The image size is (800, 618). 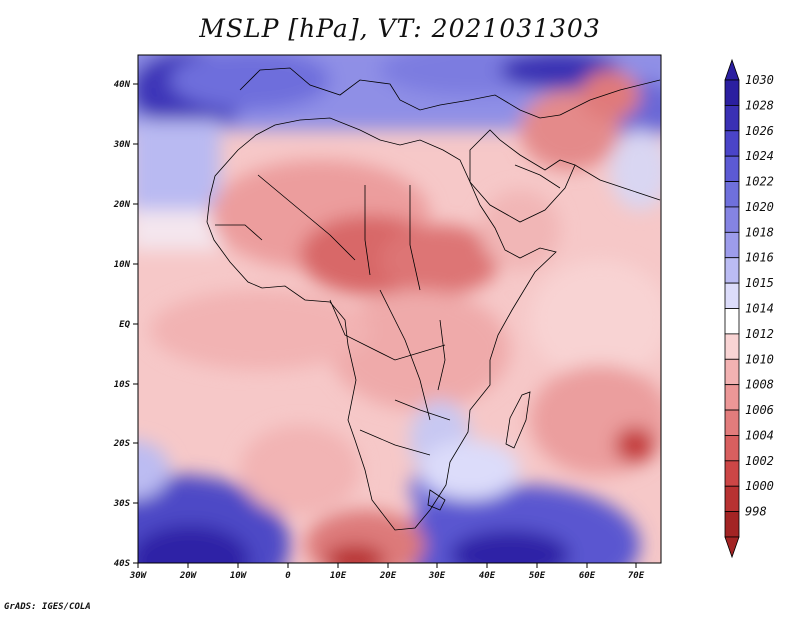 What do you see at coordinates (122, 504) in the screenshot?
I see `lat-label: 30S` at bounding box center [122, 504].